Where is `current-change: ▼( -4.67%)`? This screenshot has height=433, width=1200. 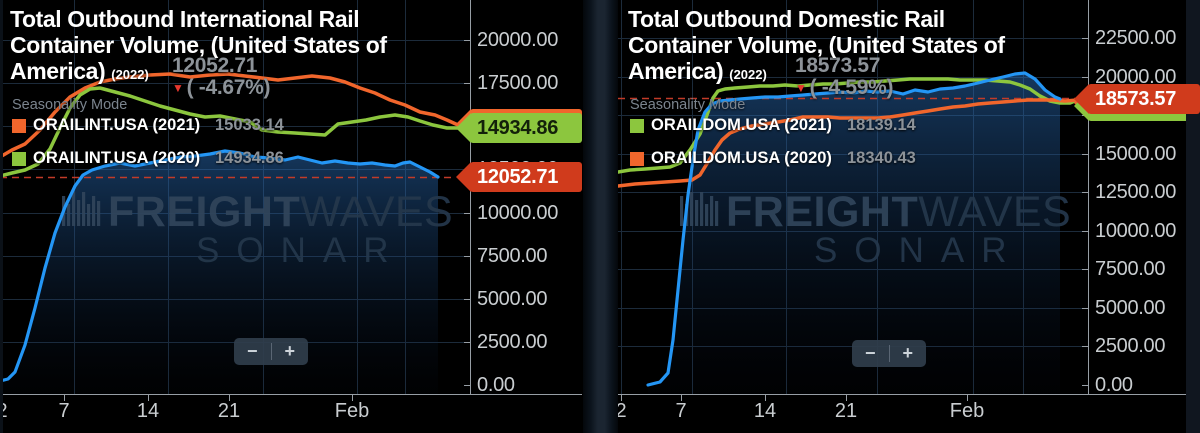 current-change: ▼( -4.67%) is located at coordinates (221, 87).